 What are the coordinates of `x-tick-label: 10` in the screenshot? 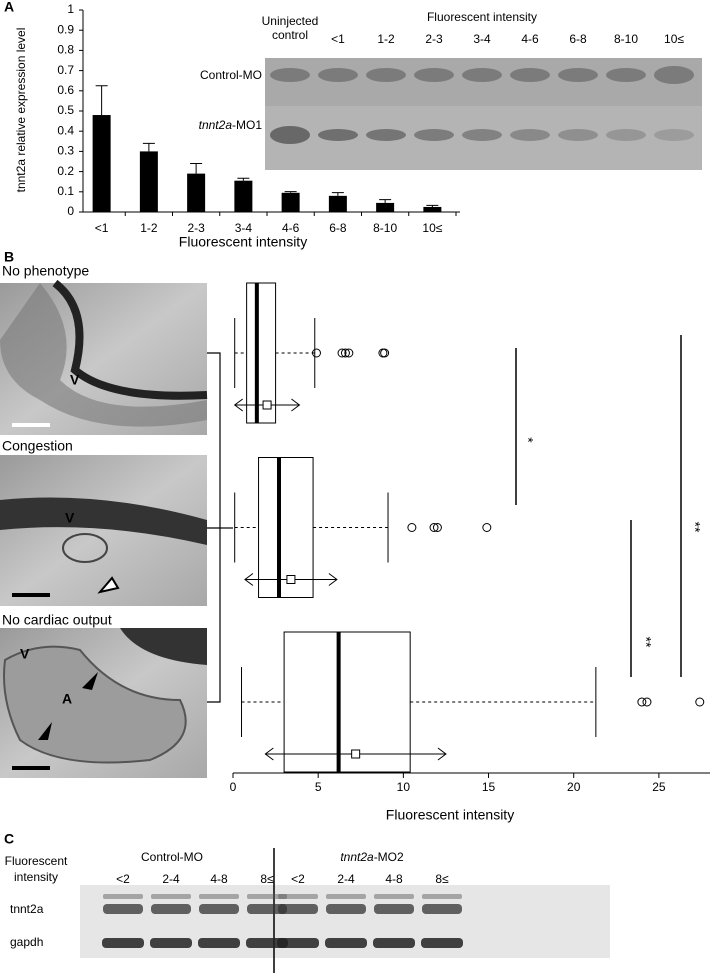 It's located at (404, 787).